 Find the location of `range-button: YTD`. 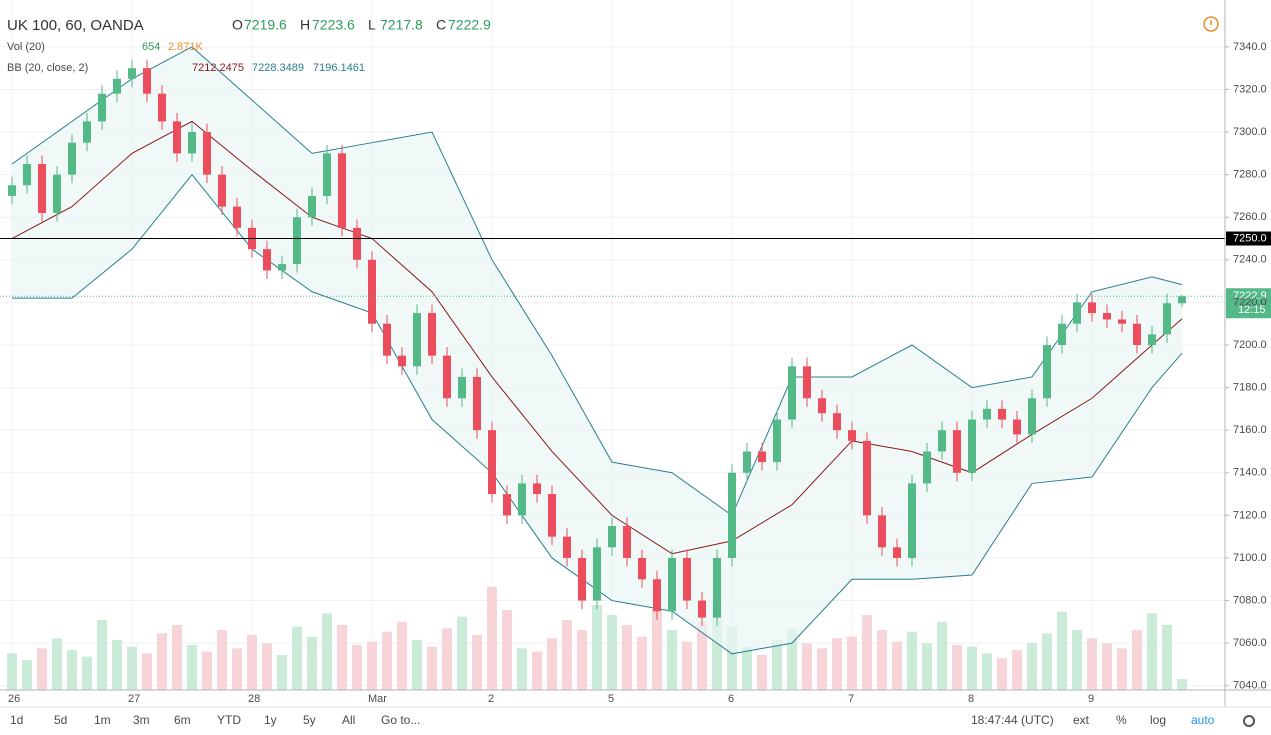

range-button: YTD is located at coordinates (229, 720).